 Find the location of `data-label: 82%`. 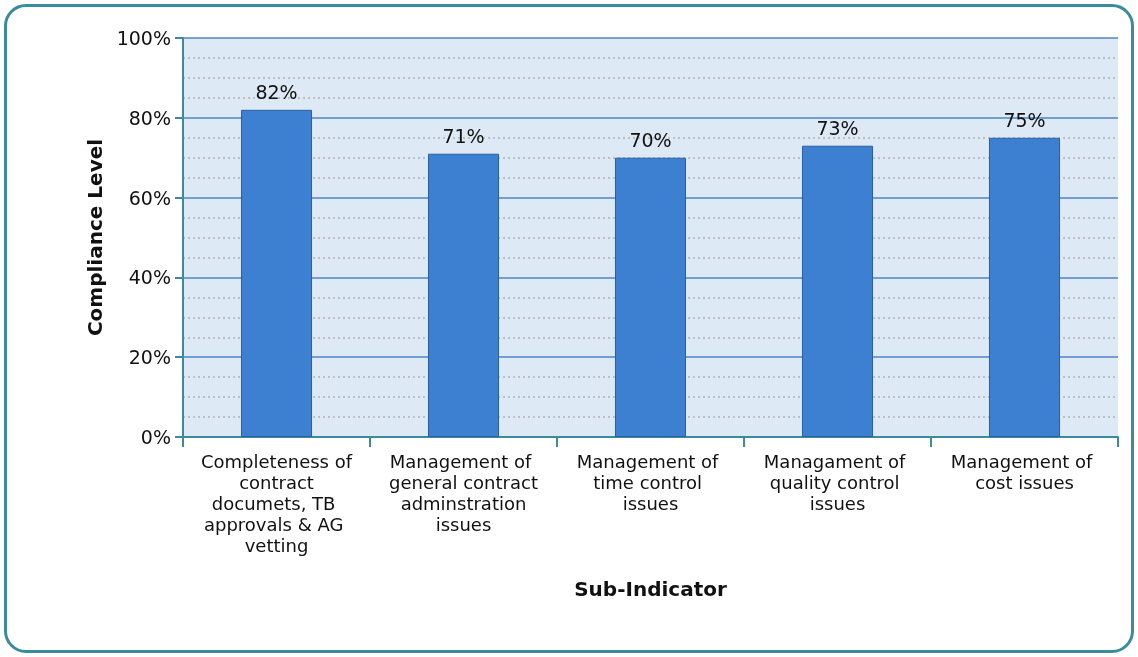

data-label: 82% is located at coordinates (276, 92).